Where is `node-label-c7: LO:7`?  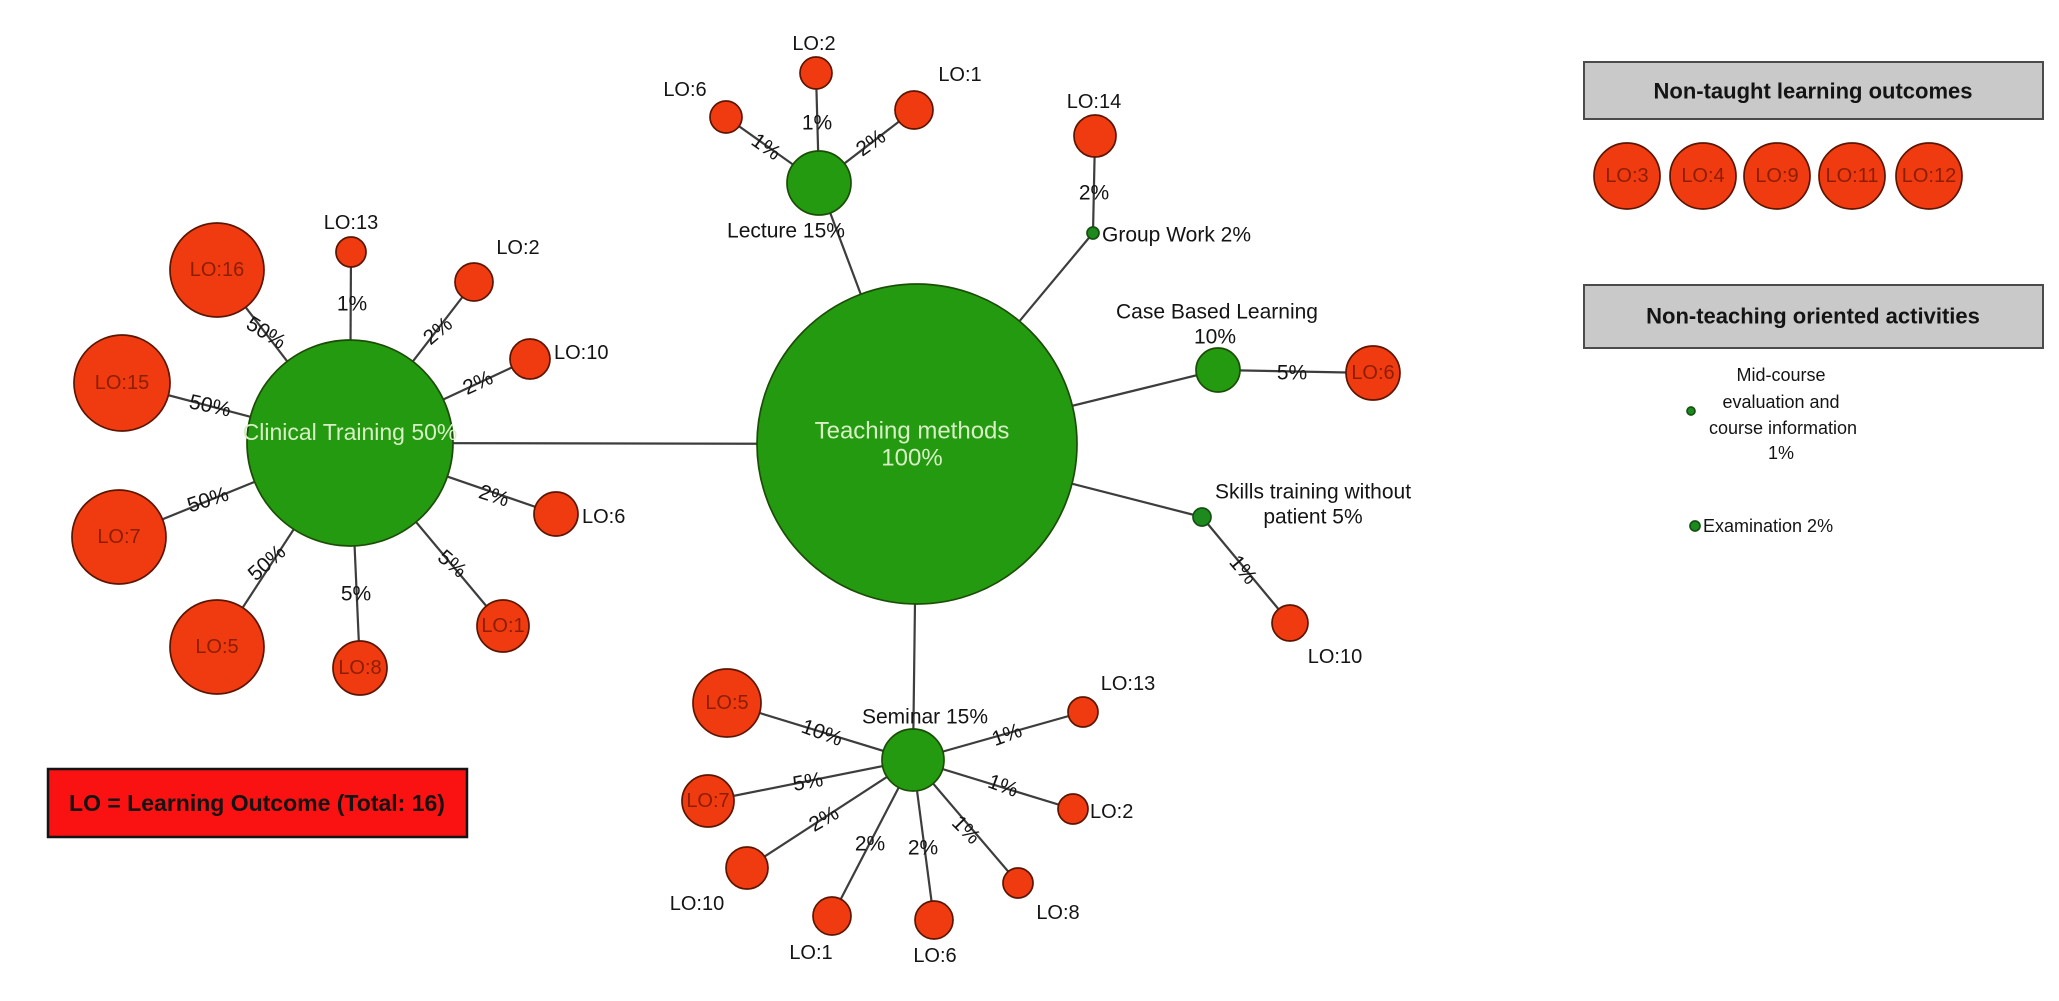 node-label-c7: LO:7 is located at coordinates (118, 537).